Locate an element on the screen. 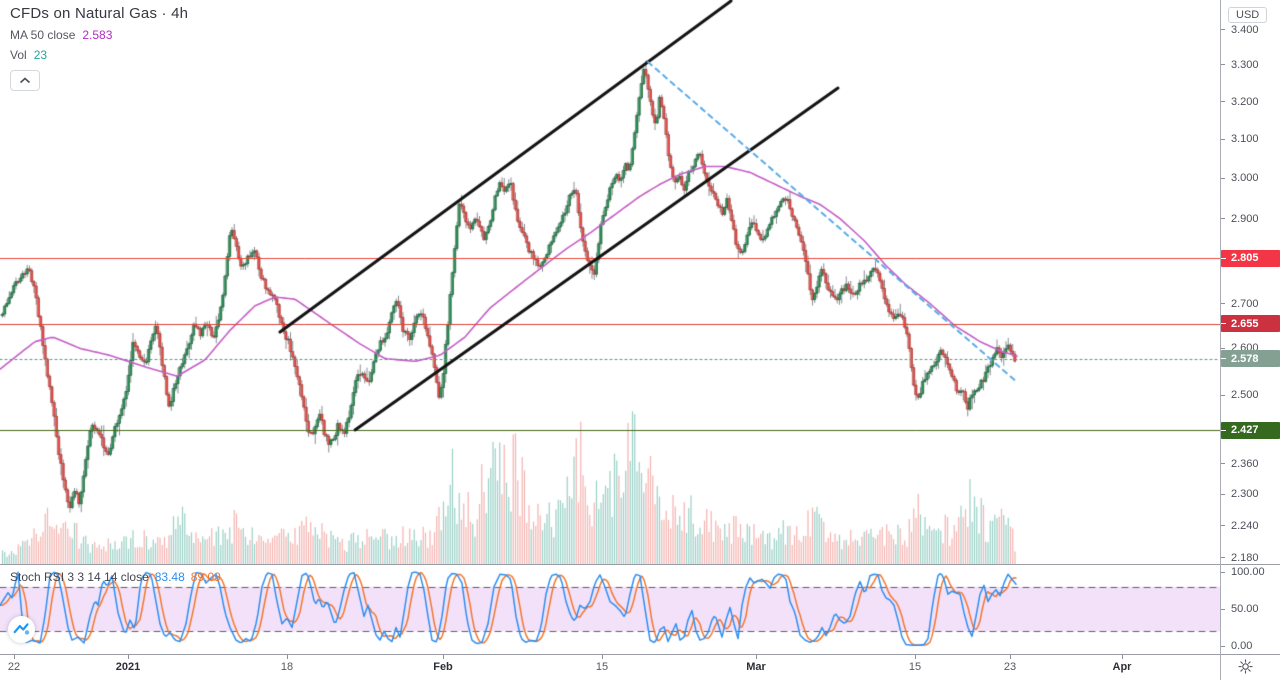 The width and height of the screenshot is (1280, 680). volume-legend-value: 23 is located at coordinates (40, 55).